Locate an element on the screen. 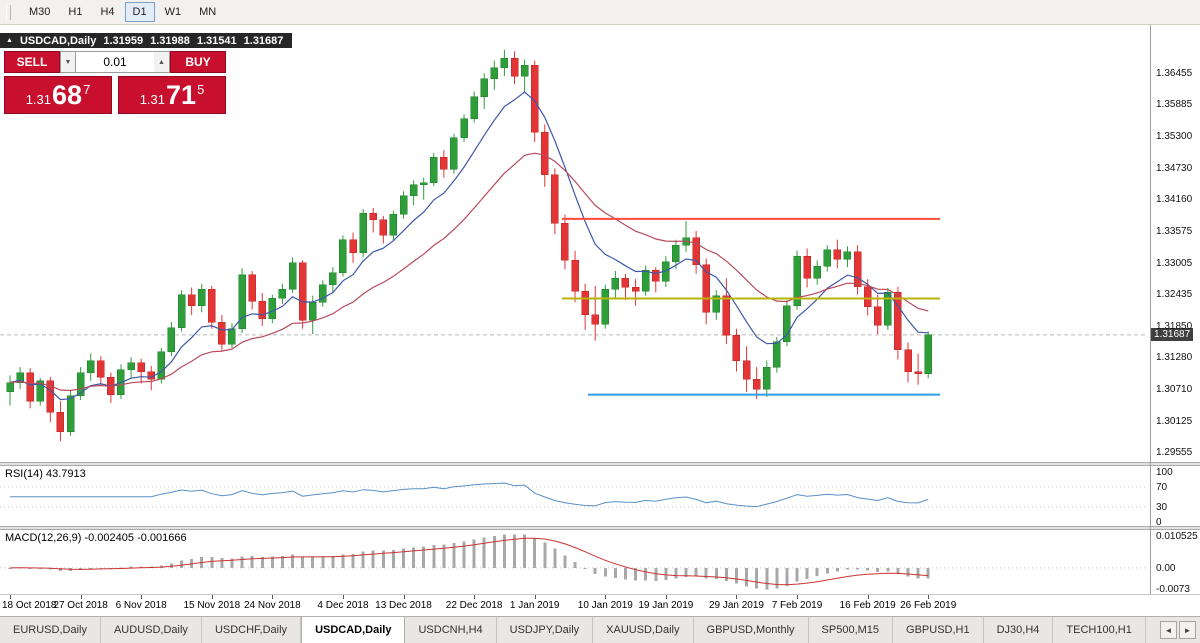 Image resolution: width=1200 pixels, height=643 pixels. tab-usdchf-daily: USDCHF,Daily is located at coordinates (252, 630).